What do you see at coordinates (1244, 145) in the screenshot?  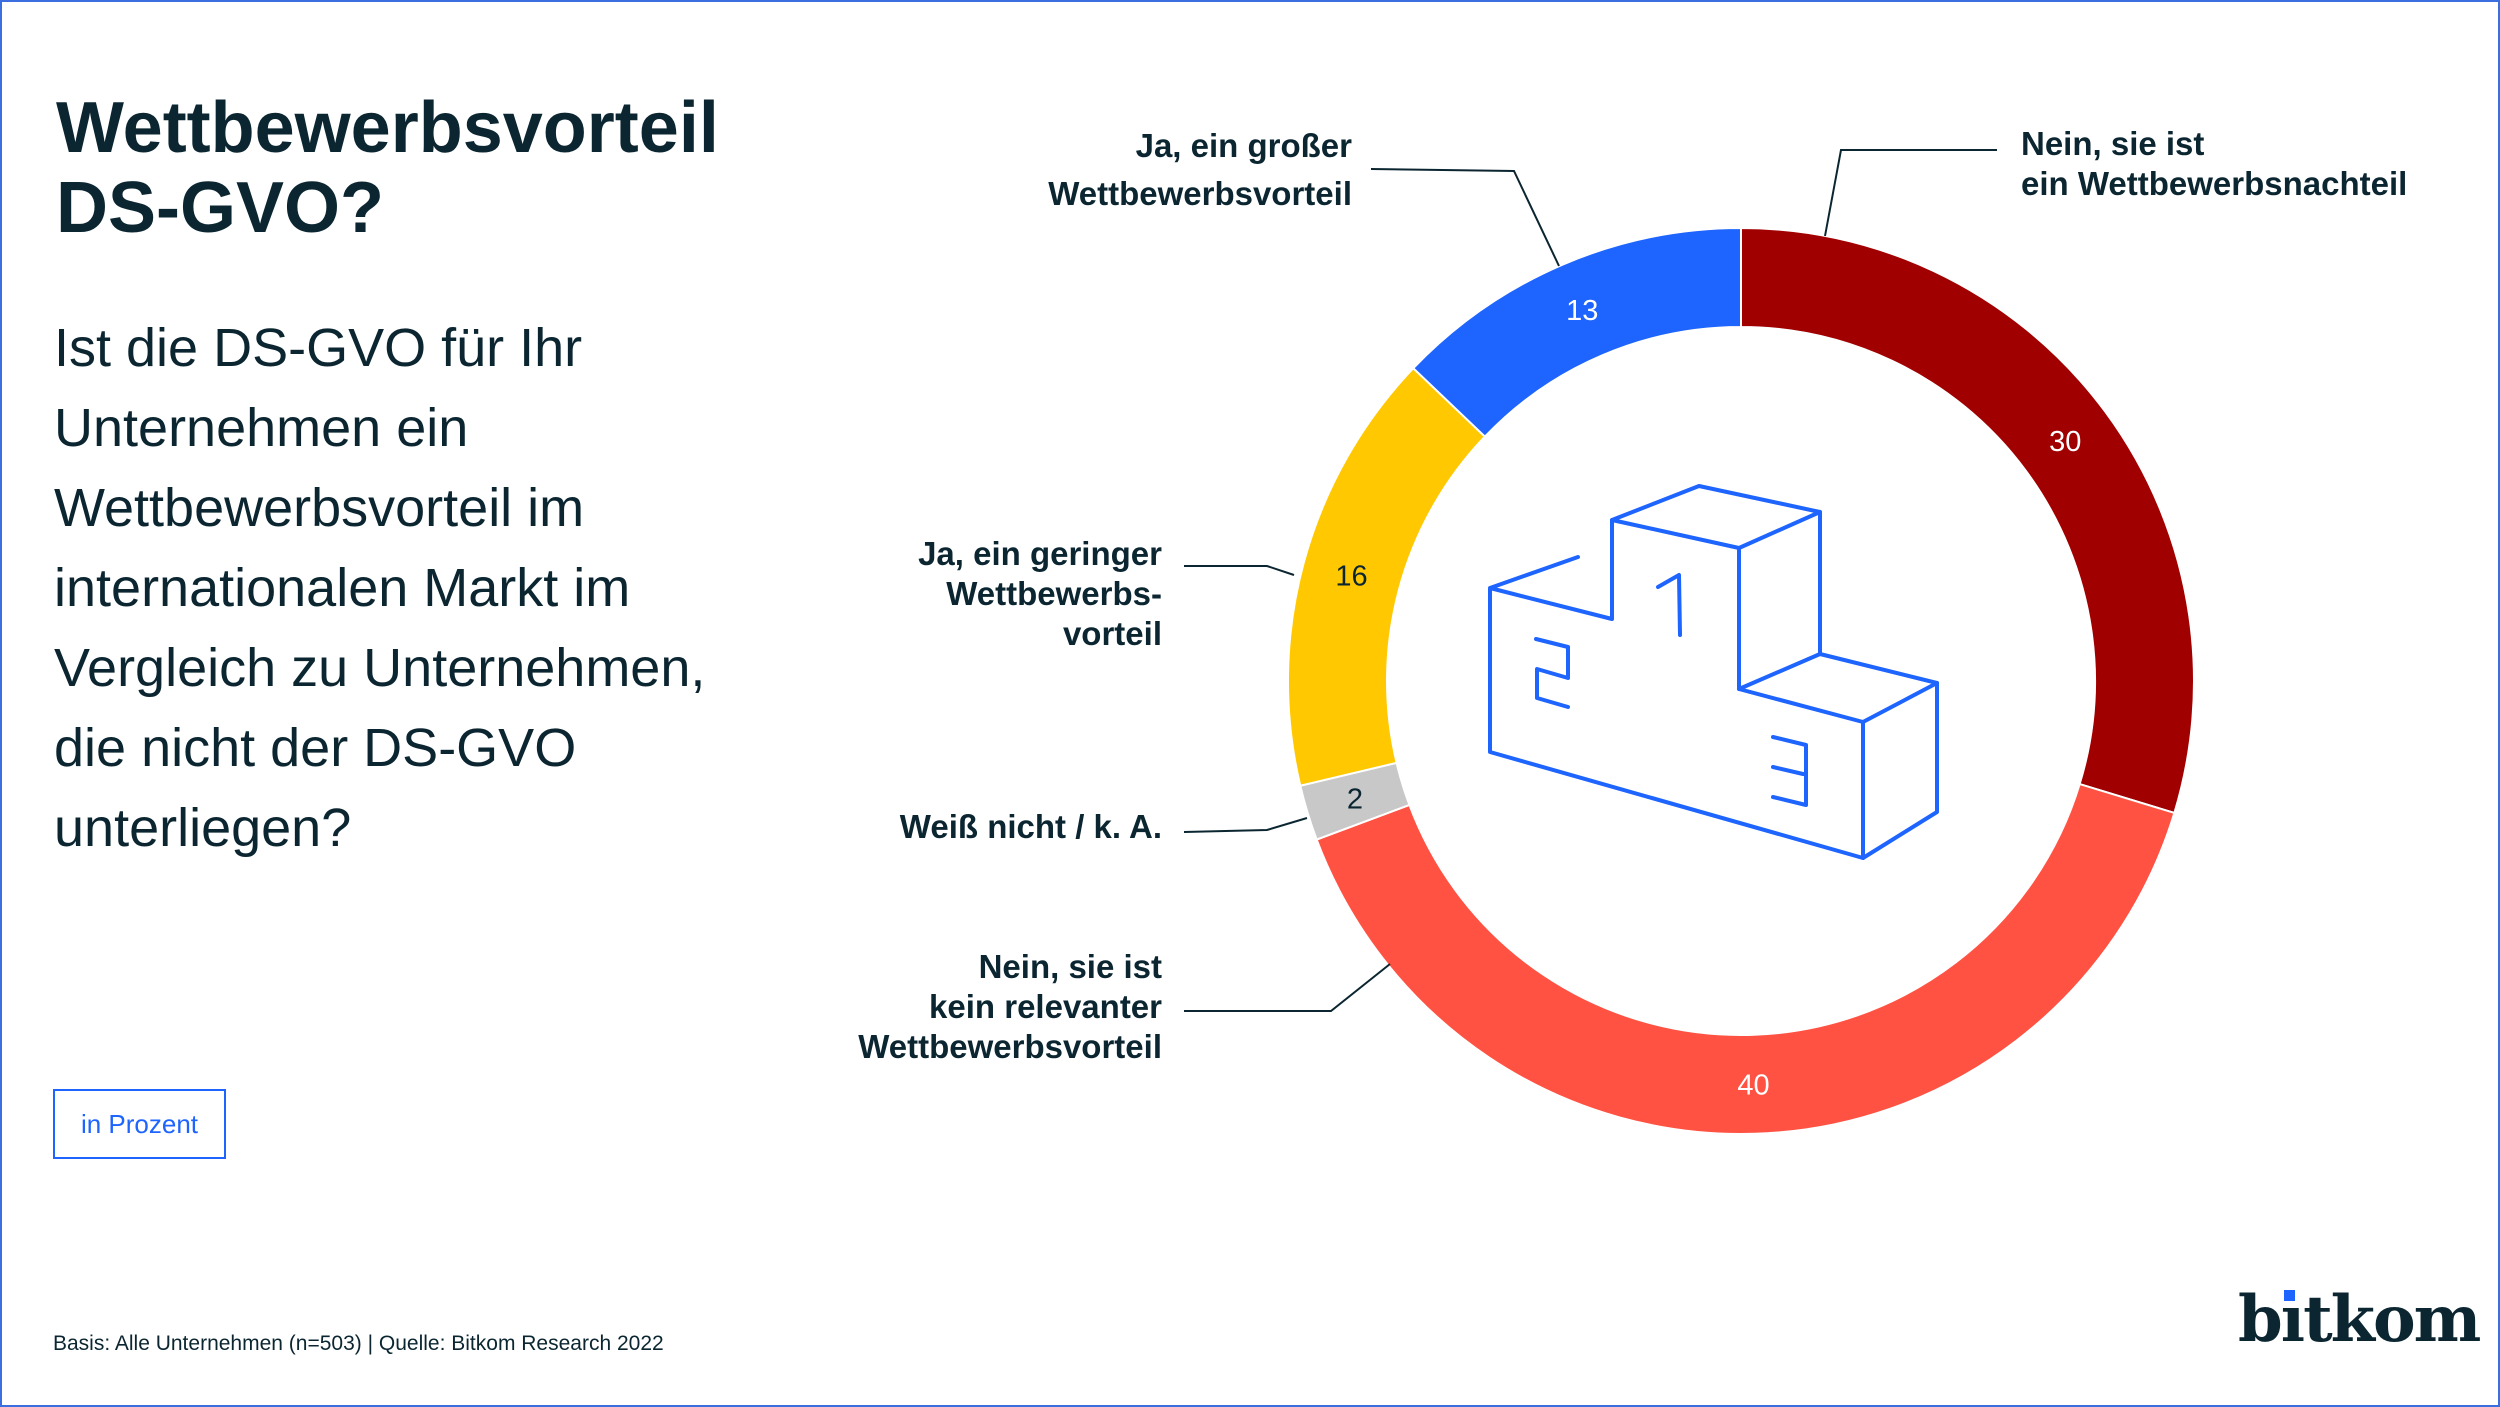 I see `slice-category-label: Ja, ein großer` at bounding box center [1244, 145].